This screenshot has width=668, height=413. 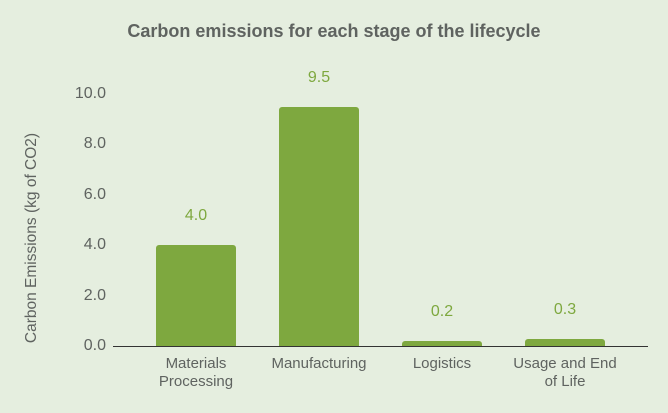 I want to click on bar-materials-processing, so click(x=196, y=295).